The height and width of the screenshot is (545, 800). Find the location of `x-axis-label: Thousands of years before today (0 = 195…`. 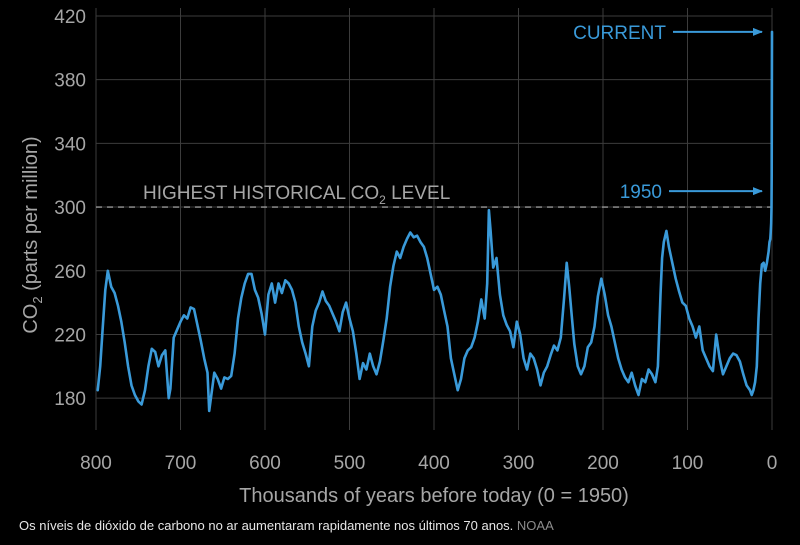

x-axis-label: Thousands of years before today (0 = 195… is located at coordinates (434, 496).